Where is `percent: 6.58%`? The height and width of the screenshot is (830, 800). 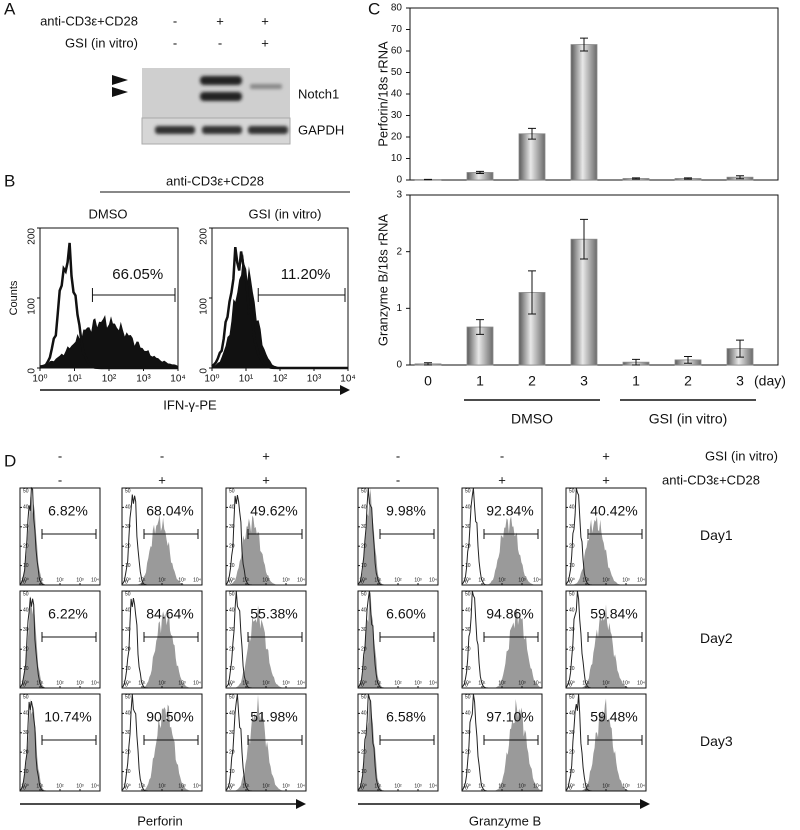 percent: 6.58% is located at coordinates (406, 717).